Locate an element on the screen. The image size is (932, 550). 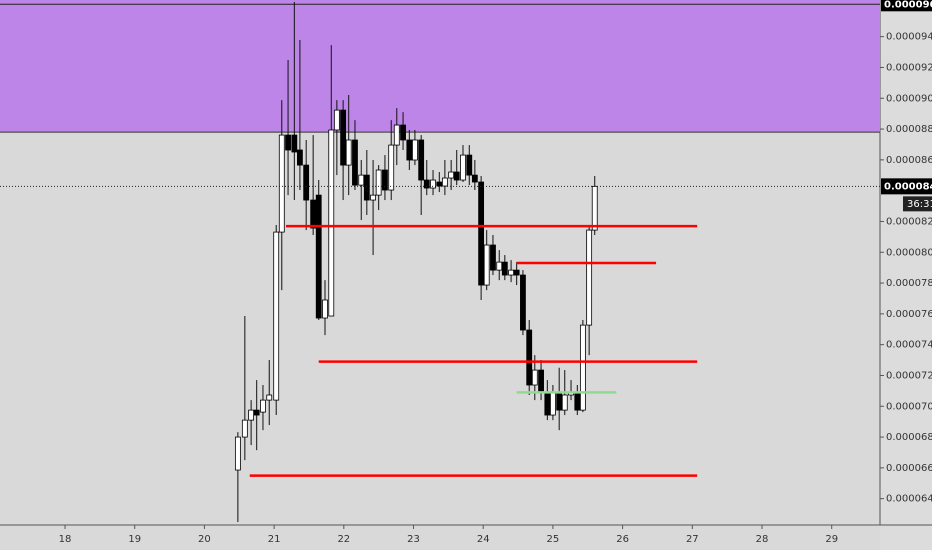
countdown-bg is located at coordinates (917, 204).